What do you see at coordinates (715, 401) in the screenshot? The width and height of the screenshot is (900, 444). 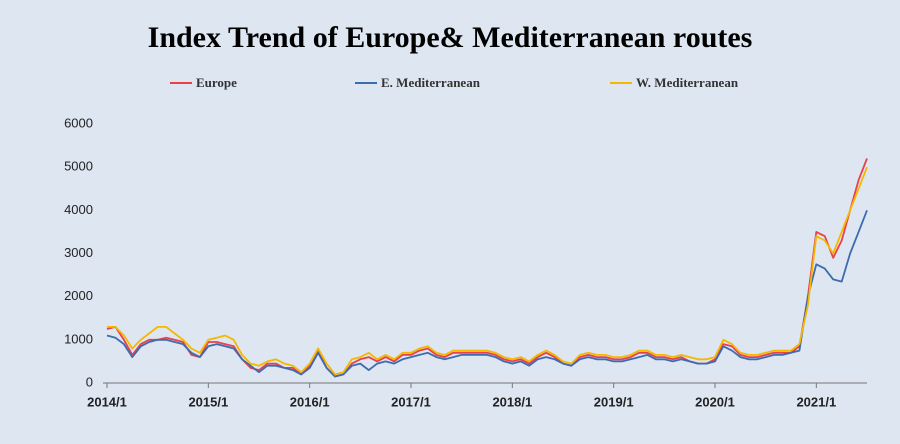 I see `x-tick-label: 2020/1` at bounding box center [715, 401].